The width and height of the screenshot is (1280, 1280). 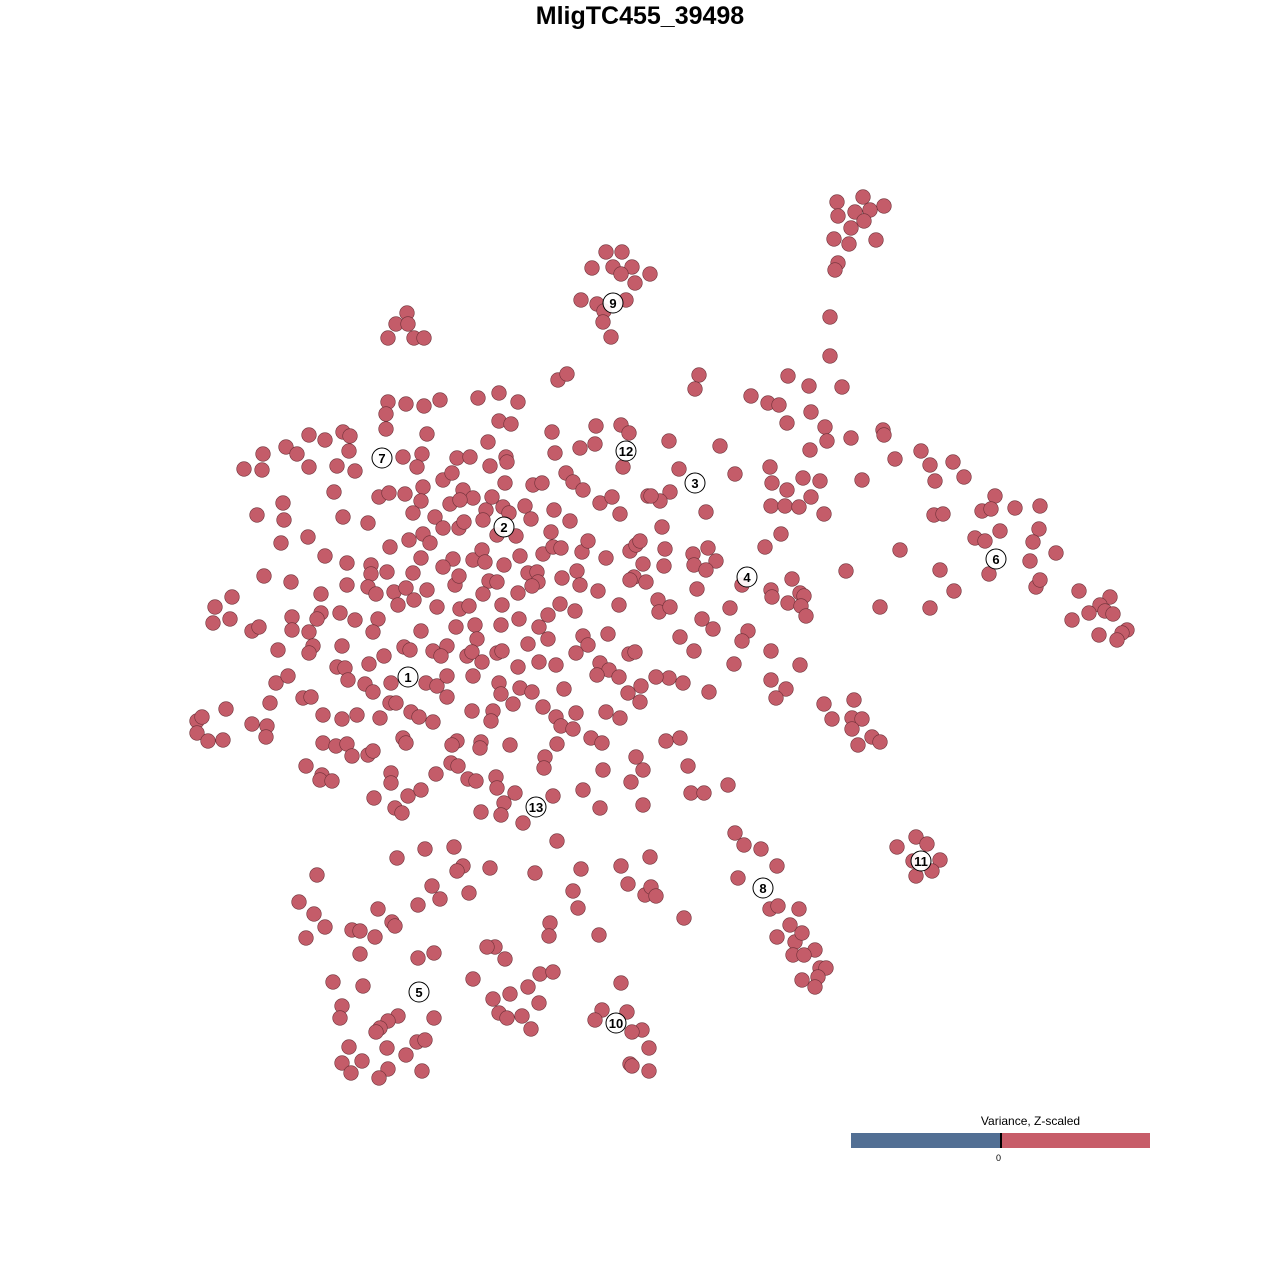 I want to click on cluster-label-text: 2, so click(x=503, y=527).